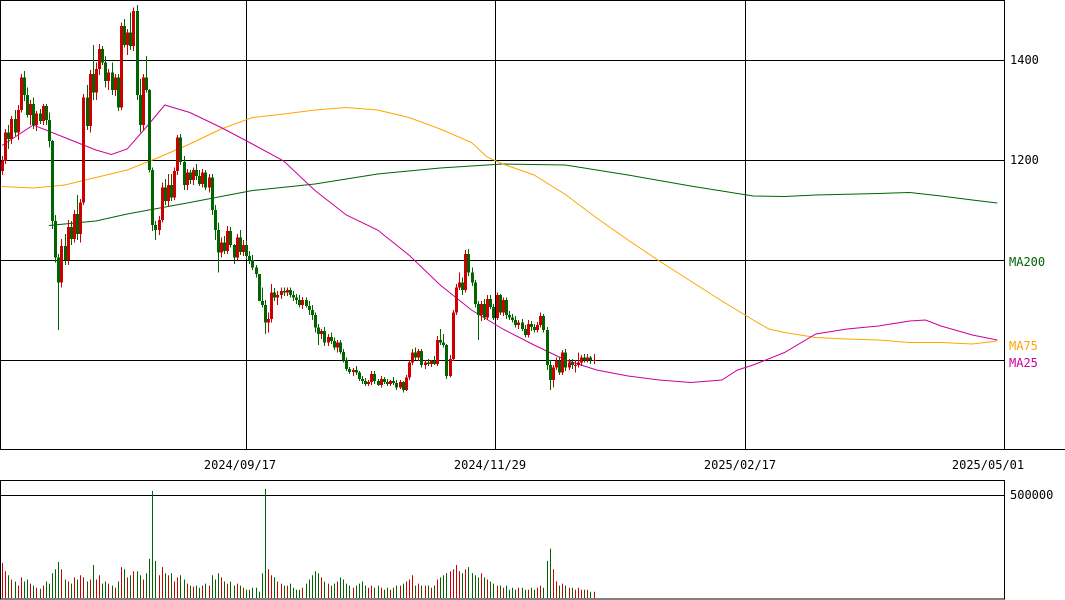  Describe the element at coordinates (740, 465) in the screenshot. I see `date-tick-label: 2025/02/17` at that location.